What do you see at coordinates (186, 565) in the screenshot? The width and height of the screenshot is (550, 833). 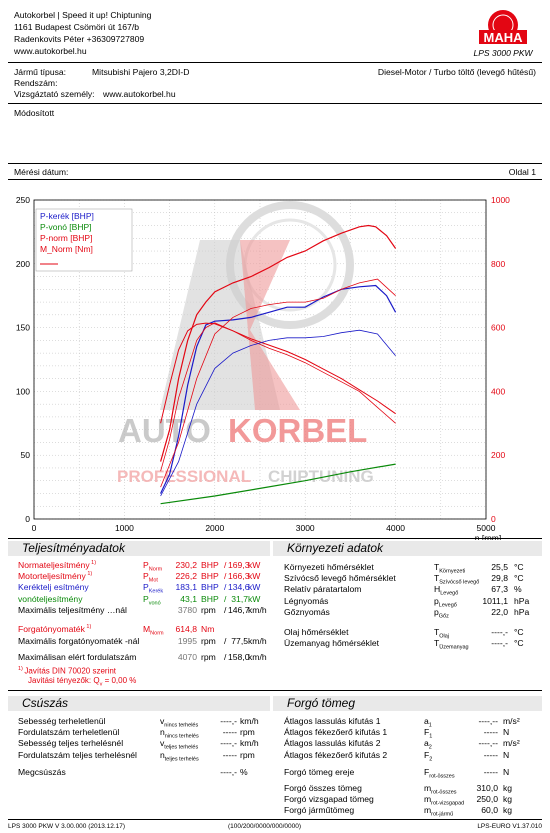 I see `perf-value-1: 230,2` at bounding box center [186, 565].